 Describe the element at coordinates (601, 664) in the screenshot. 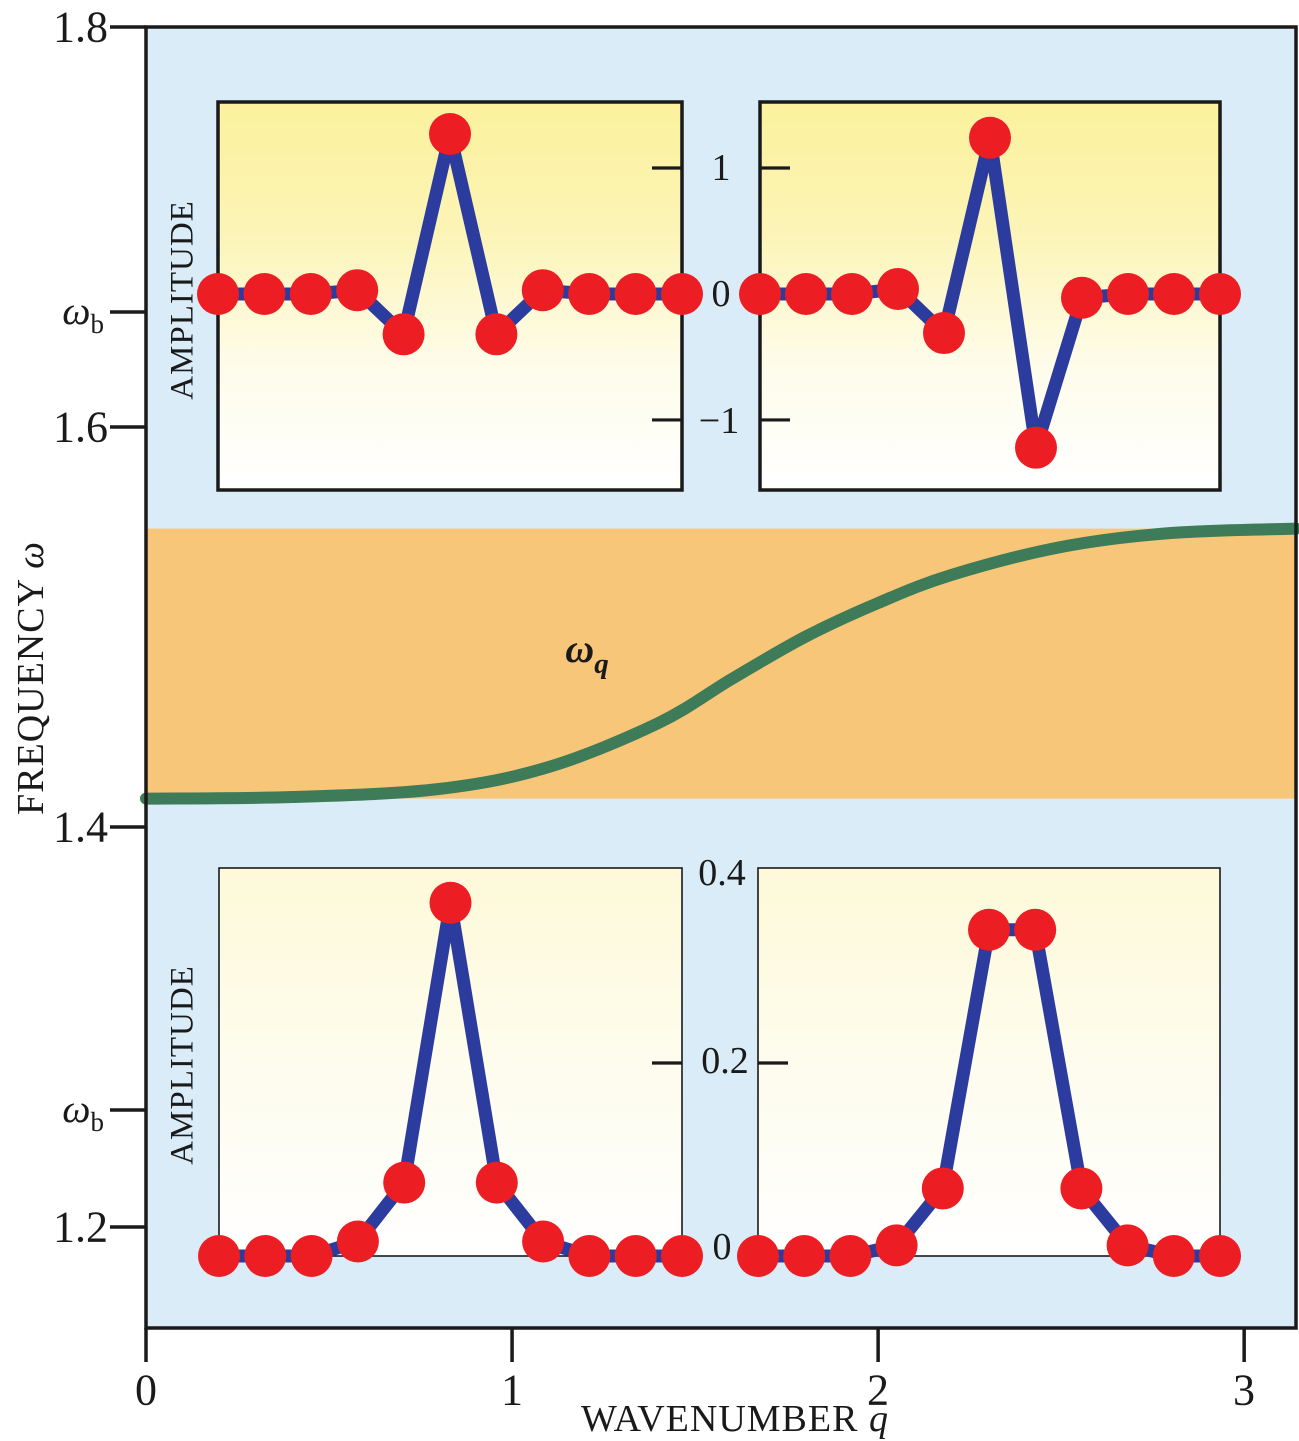

I see `omega-q-subscript: q` at that location.